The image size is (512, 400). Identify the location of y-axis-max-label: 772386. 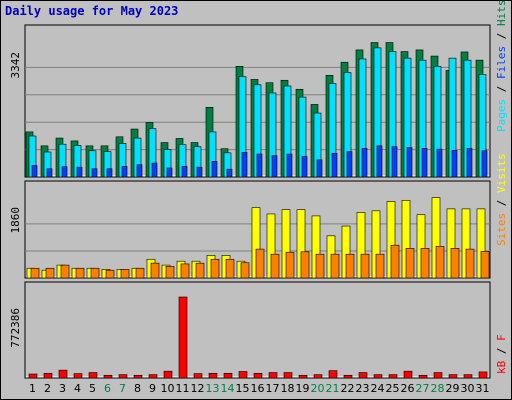
(15, 328).